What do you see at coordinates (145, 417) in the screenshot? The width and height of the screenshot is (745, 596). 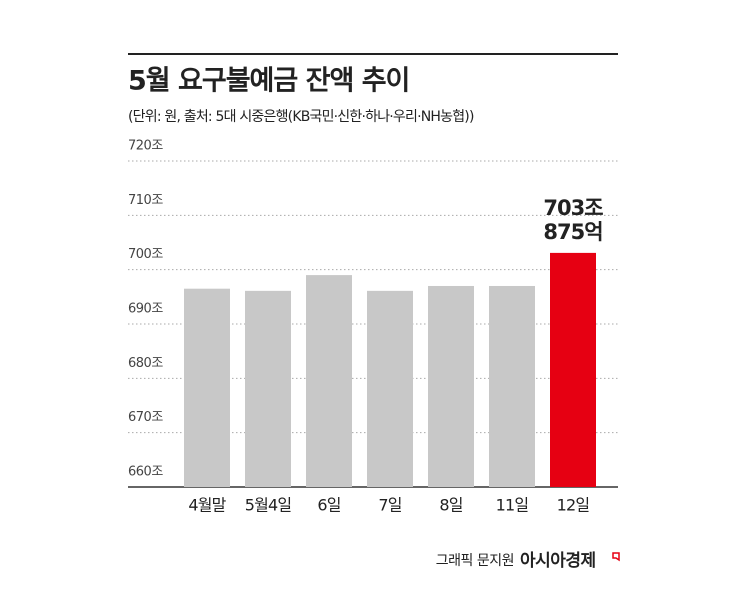 I see `y-tick-label: 670조` at bounding box center [145, 417].